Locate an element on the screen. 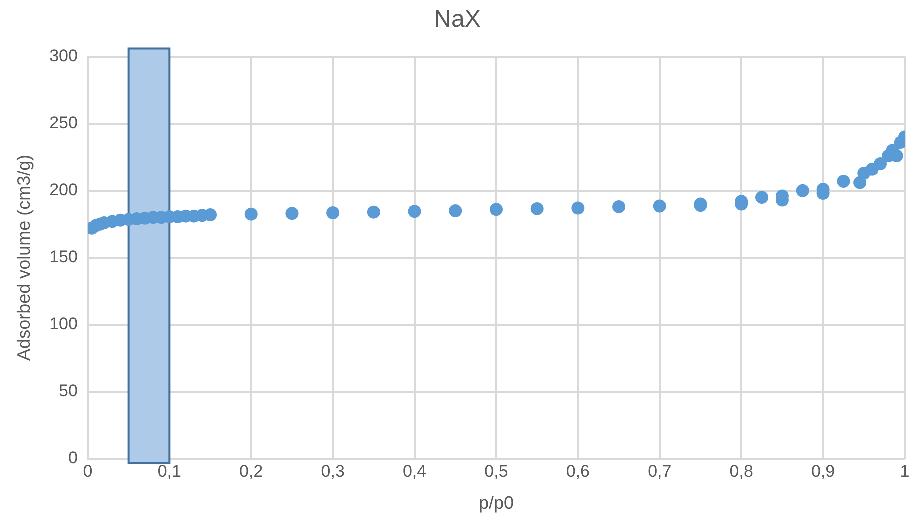  y-axis-title: Adsorbed volume (cm3/g) is located at coordinates (24, 257).